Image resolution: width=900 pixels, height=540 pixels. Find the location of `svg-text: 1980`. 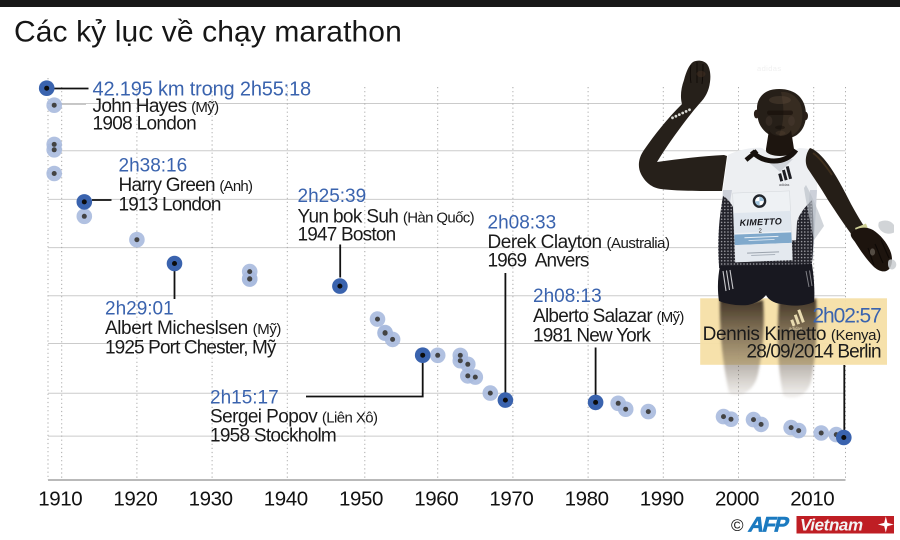

svg-text: 1980 is located at coordinates (587, 499).